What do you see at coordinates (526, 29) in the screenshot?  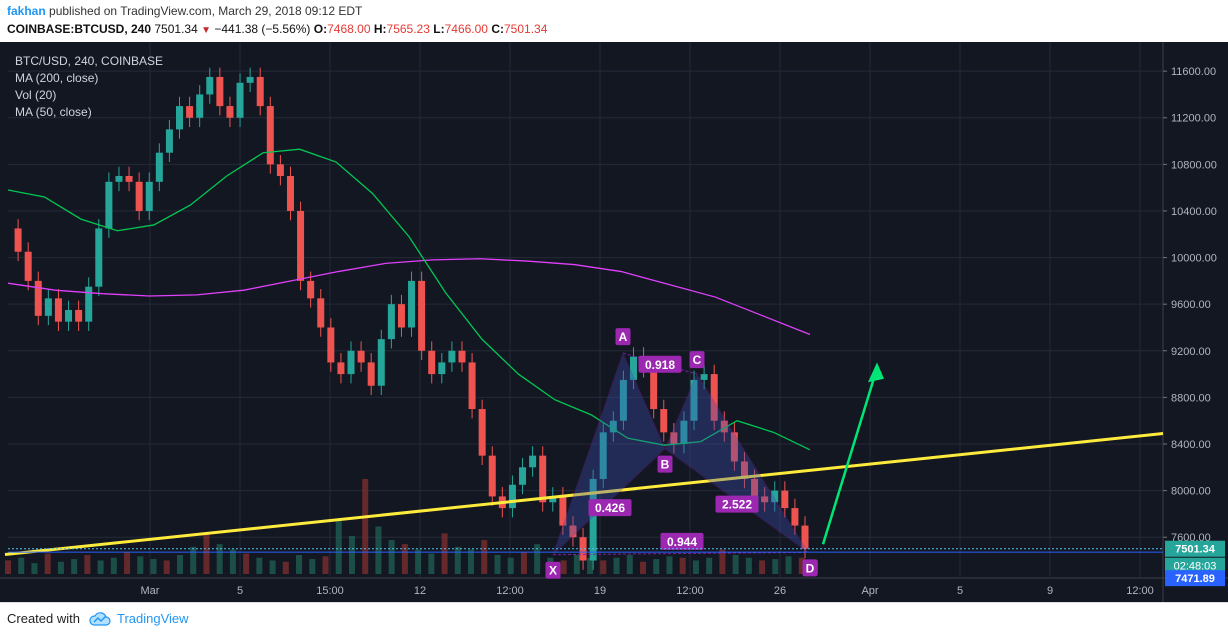 I see `close-value: 7501.34` at bounding box center [526, 29].